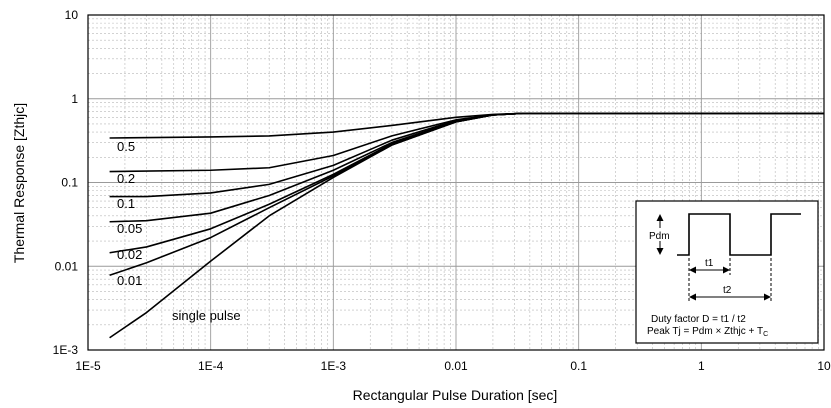 Image resolution: width=831 pixels, height=408 pixels. Describe the element at coordinates (126, 146) in the screenshot. I see `series-label-0.5: 0.5` at that location.